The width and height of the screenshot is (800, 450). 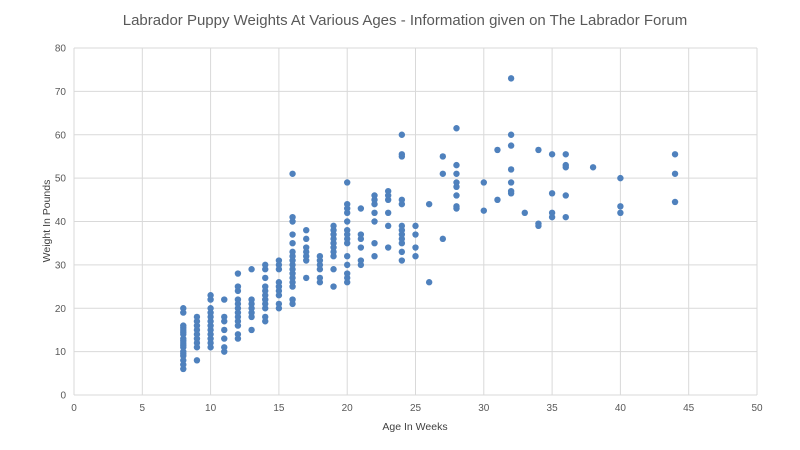 I want to click on y-tick-label: 0, so click(x=63, y=396).